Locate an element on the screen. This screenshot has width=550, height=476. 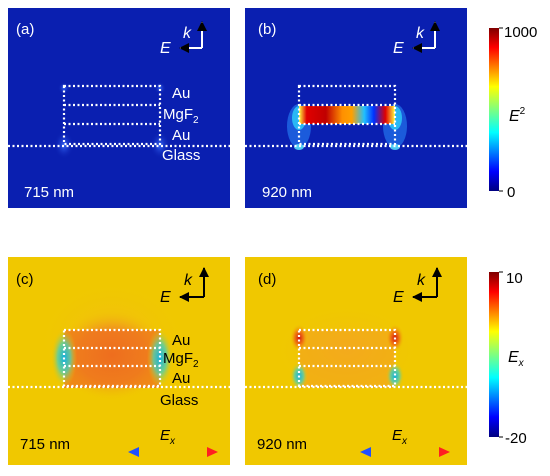
colorbar-max: 10 is located at coordinates (514, 278).